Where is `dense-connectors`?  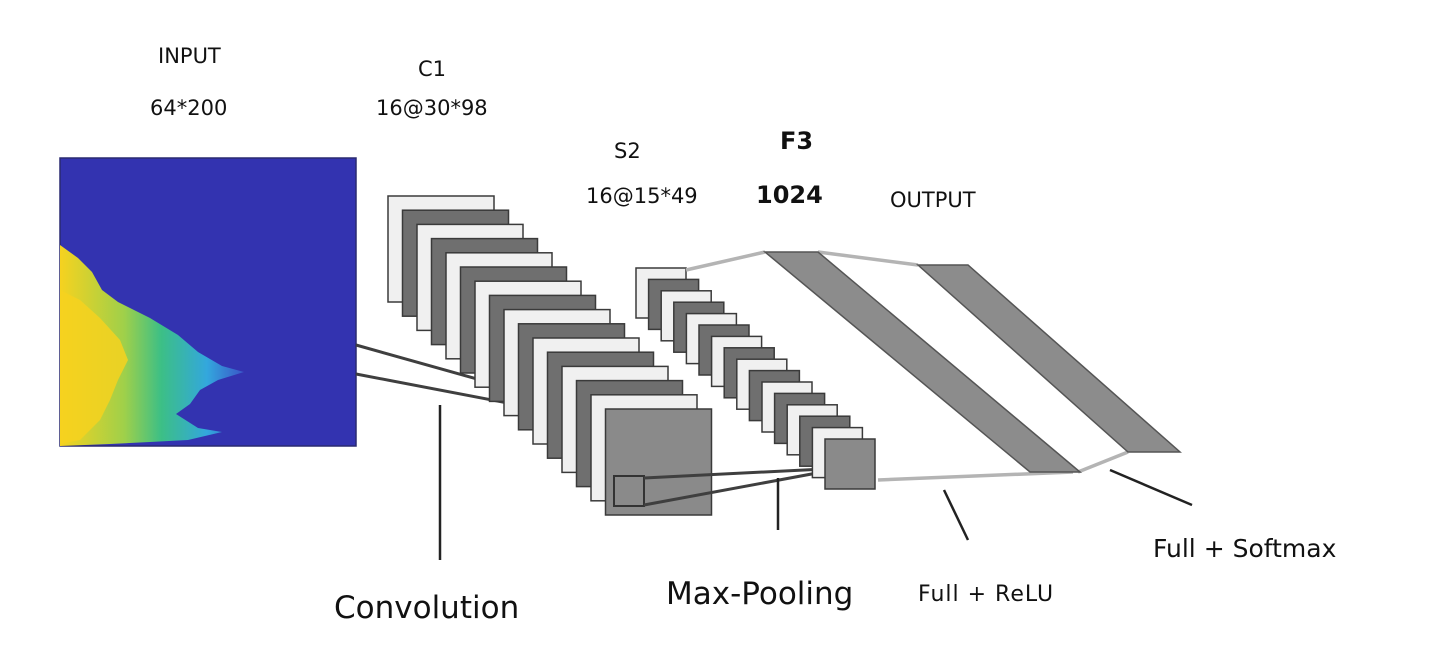
dense-connectors is located at coordinates (907, 366).